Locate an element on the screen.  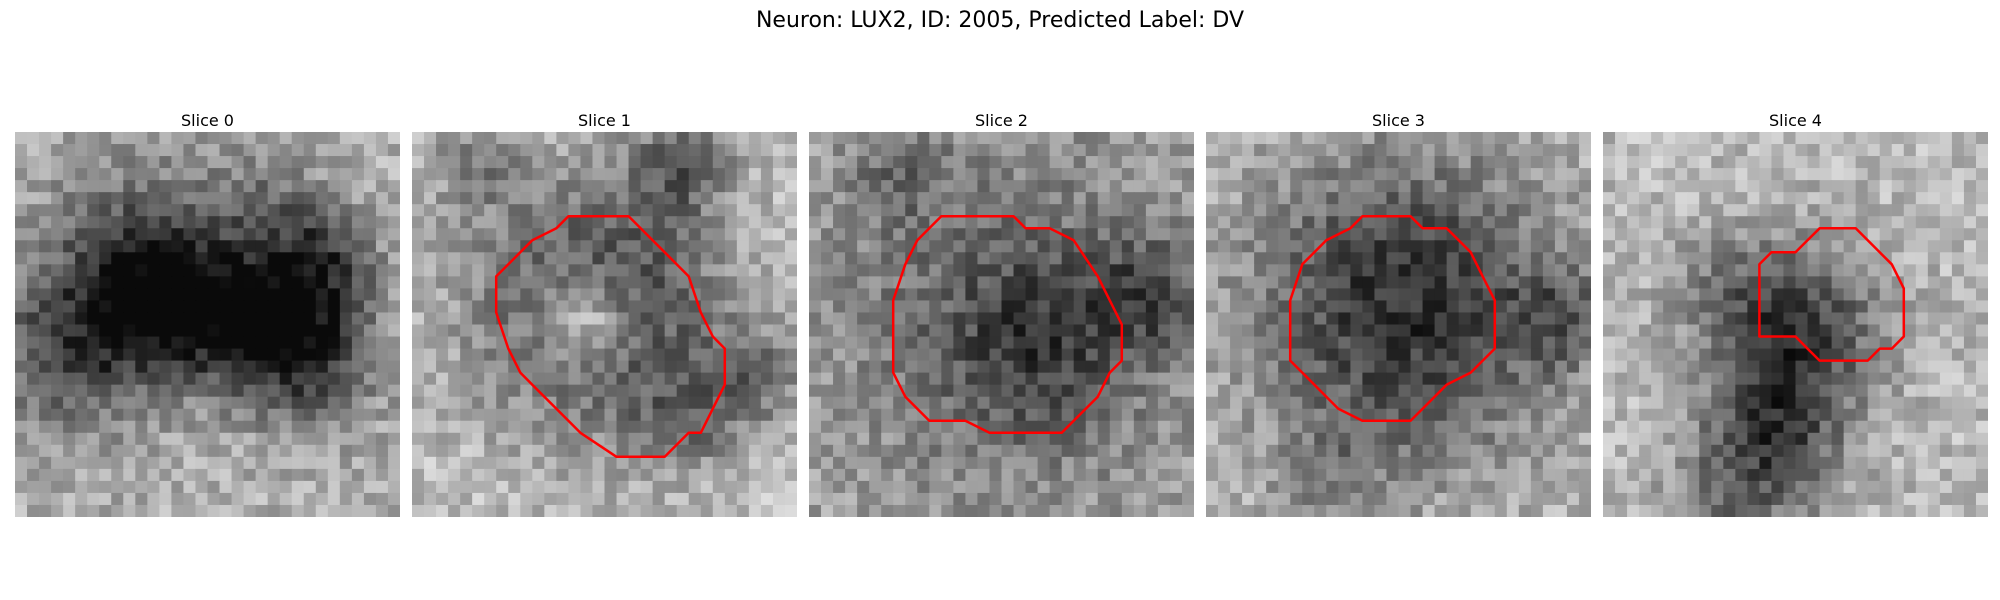
slice-panel-3: Slice 3 is located at coordinates (1398, 313).